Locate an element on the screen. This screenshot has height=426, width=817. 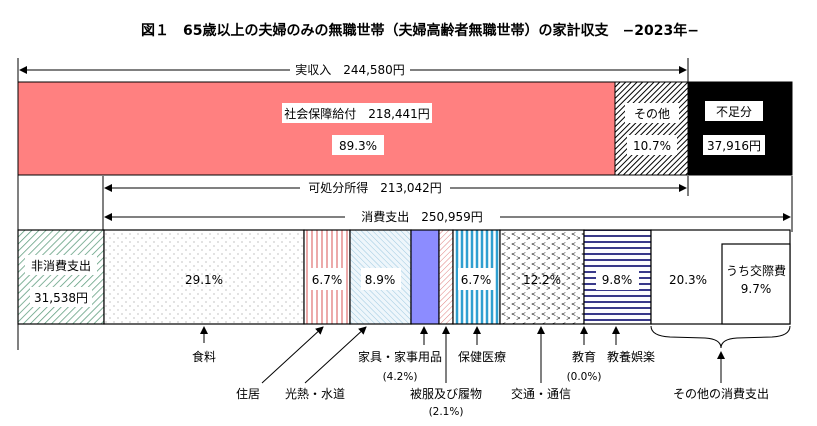
shortfall-segment is located at coordinates (740, 128).